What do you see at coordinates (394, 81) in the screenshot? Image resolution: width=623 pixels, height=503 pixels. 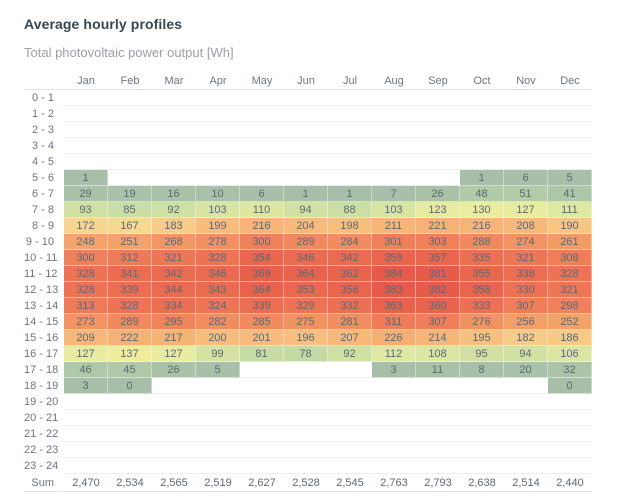 I see `column-header: Aug` at bounding box center [394, 81].